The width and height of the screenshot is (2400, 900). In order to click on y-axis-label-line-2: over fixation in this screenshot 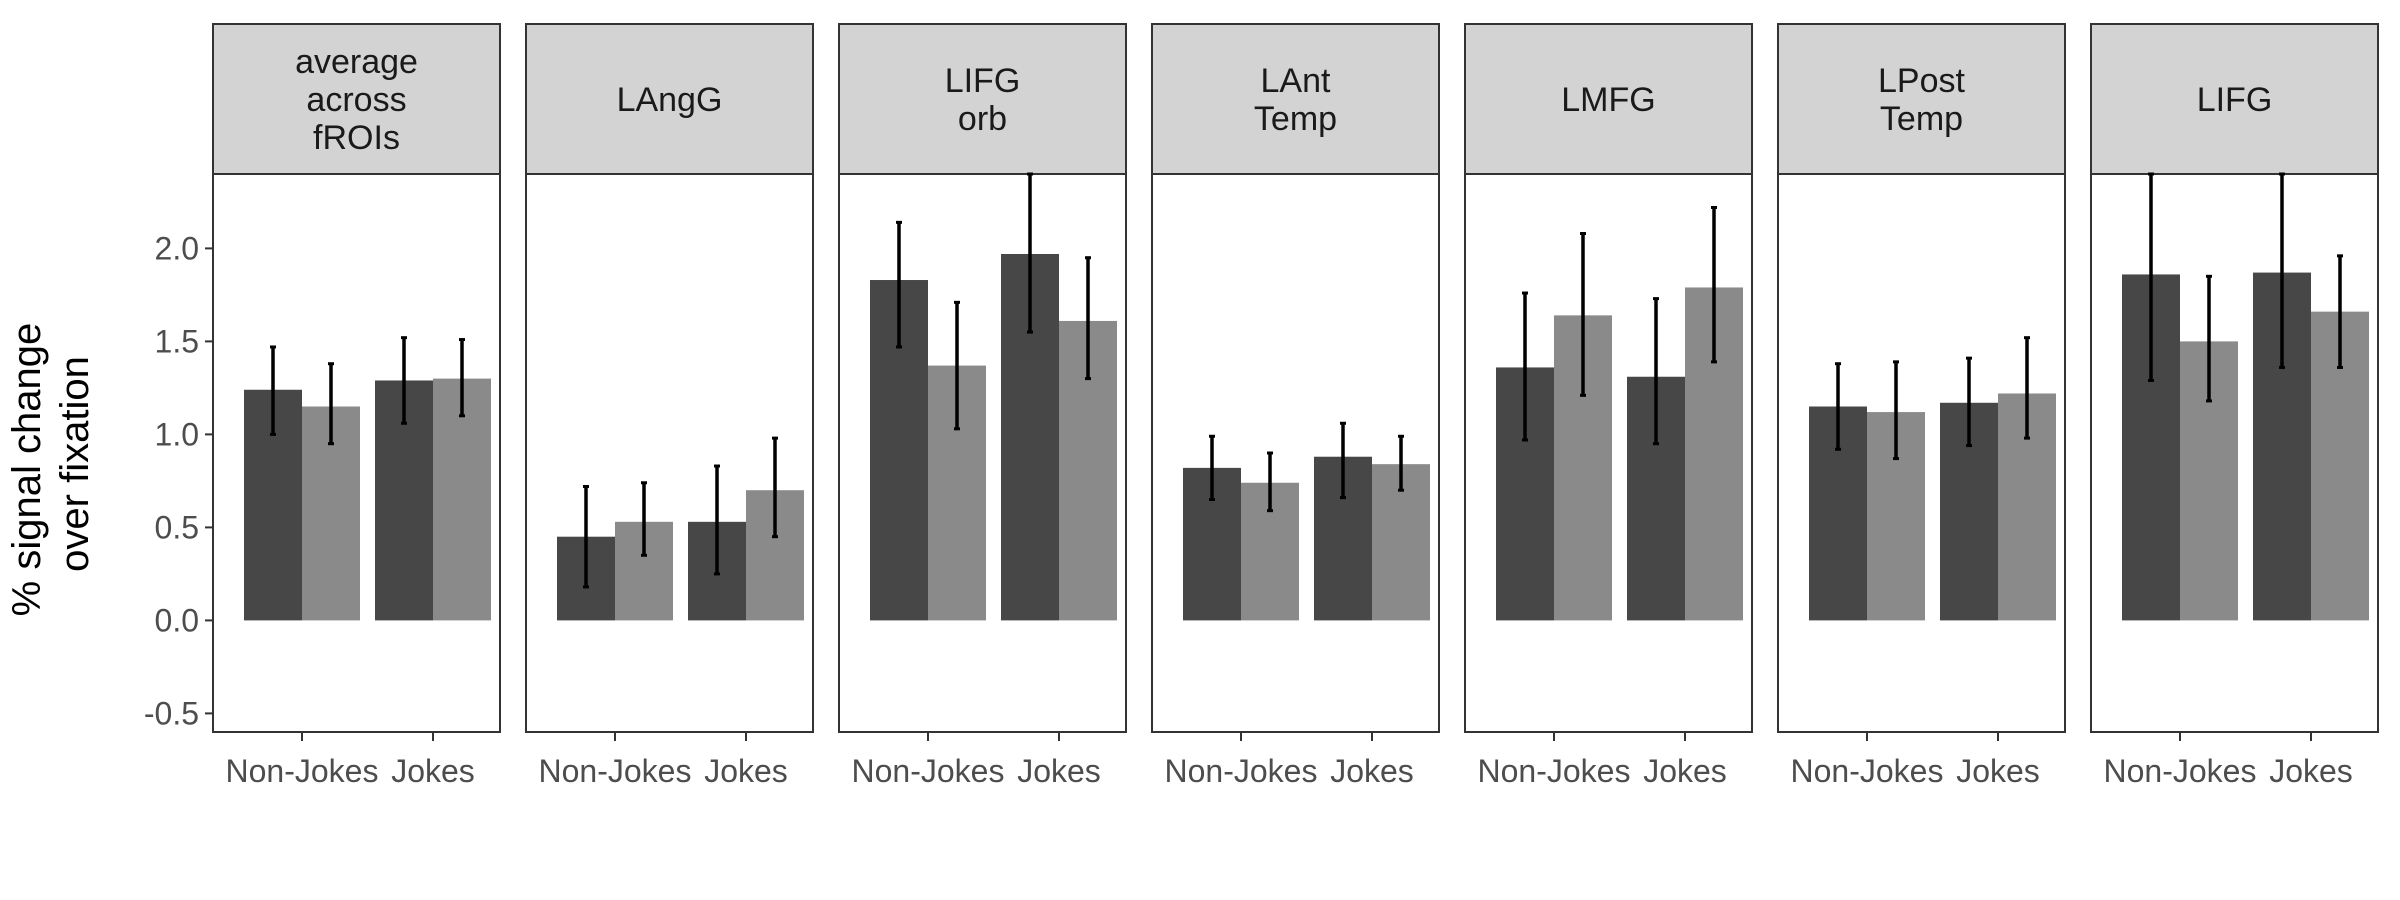, I will do `click(75, 464)`.